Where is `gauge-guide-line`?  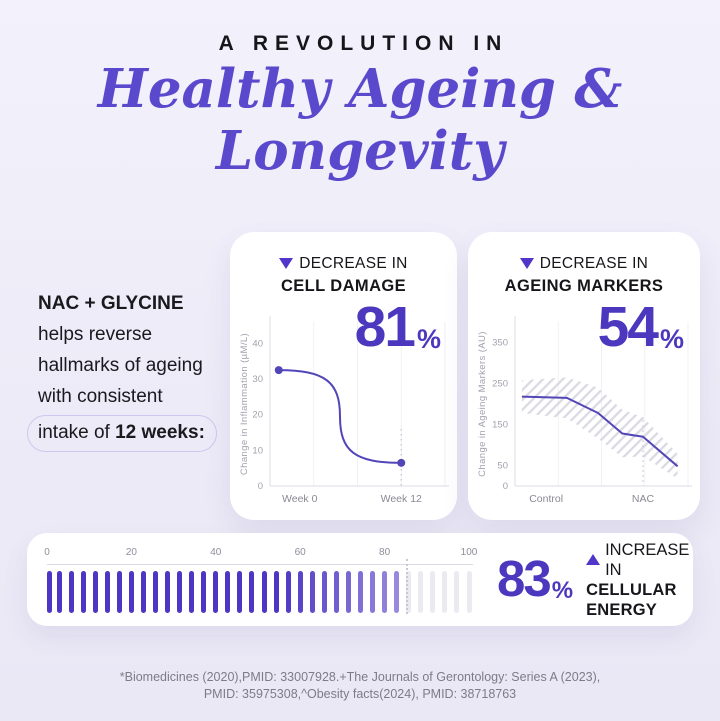 gauge-guide-line is located at coordinates (406, 586).